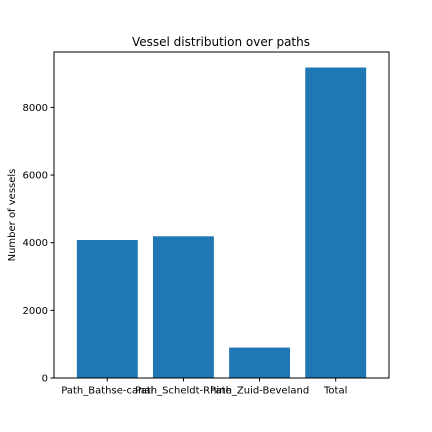  Describe the element at coordinates (183, 391) in the screenshot. I see `x-tick-label: Path_Scheldt-Rhine` at that location.